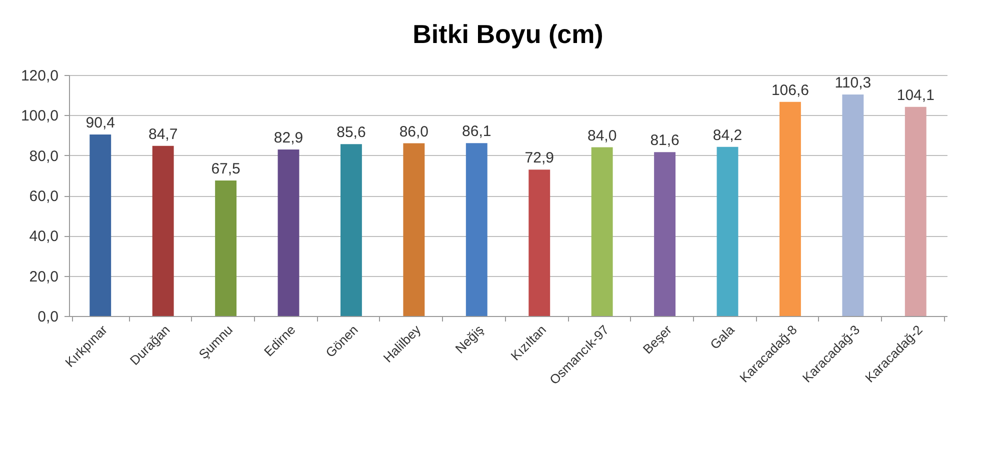  Describe the element at coordinates (163, 134) in the screenshot. I see `data-label: 84,7` at that location.